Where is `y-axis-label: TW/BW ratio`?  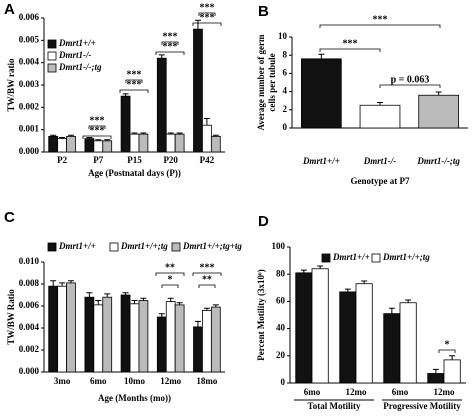
y-axis-label: TW/BW ratio is located at coordinates (11, 85).